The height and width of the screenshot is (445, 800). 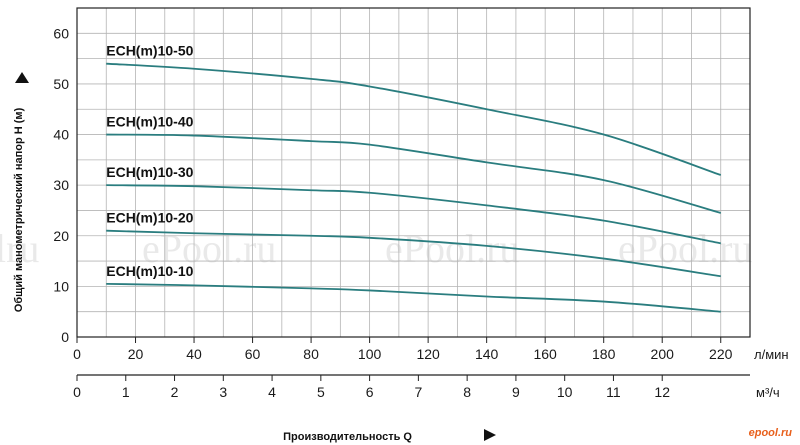 I want to click on secondary-x-tick-label: 0, so click(x=77, y=392).